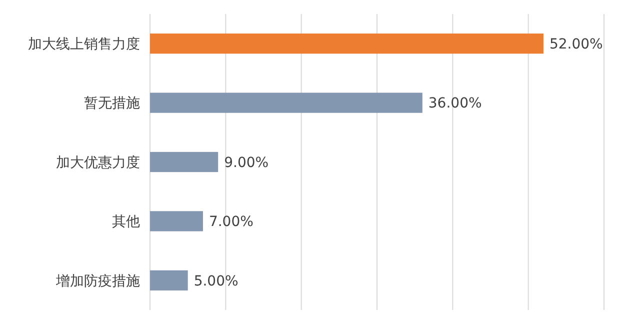 The height and width of the screenshot is (326, 620). I want to click on y-tick-label: 增加防疫措施, so click(97, 281).